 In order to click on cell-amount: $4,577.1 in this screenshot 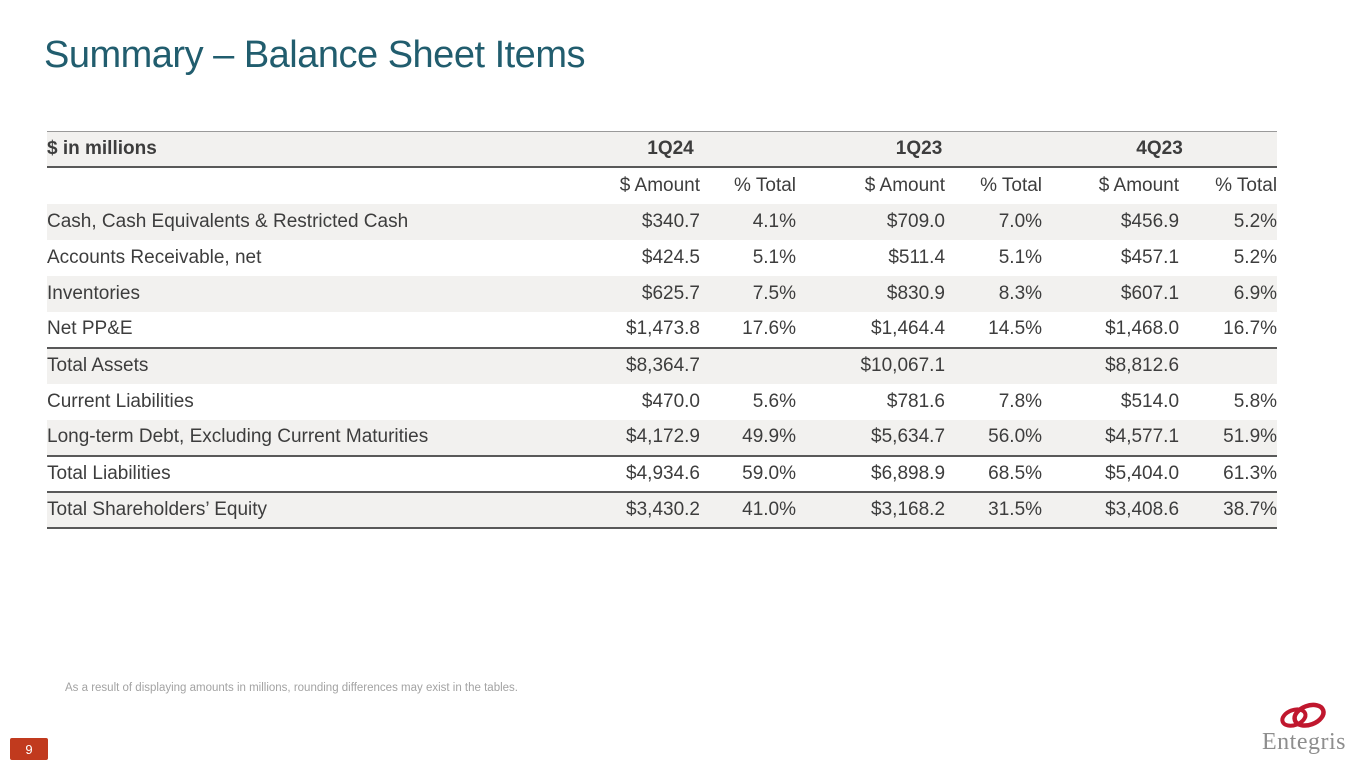, I will do `click(1142, 436)`.